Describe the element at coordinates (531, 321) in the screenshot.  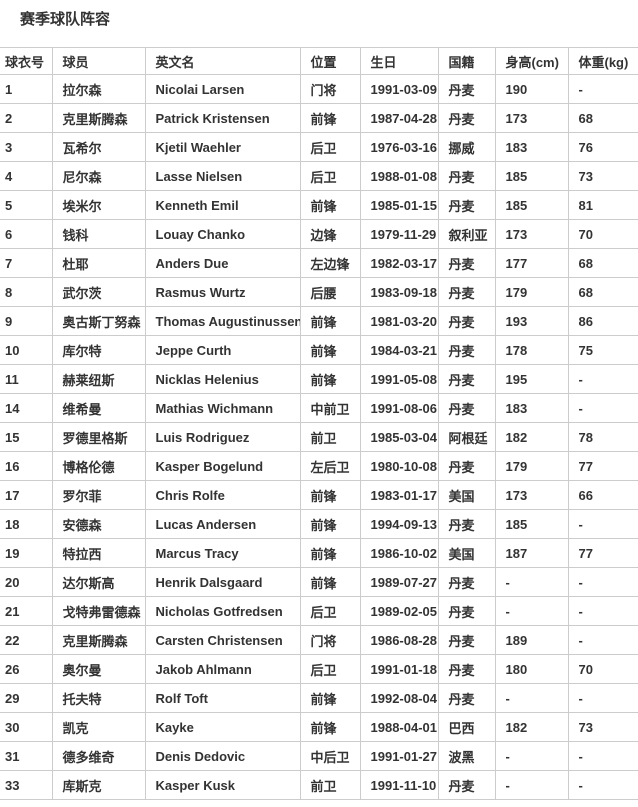
I see `height-cell: 193` at that location.